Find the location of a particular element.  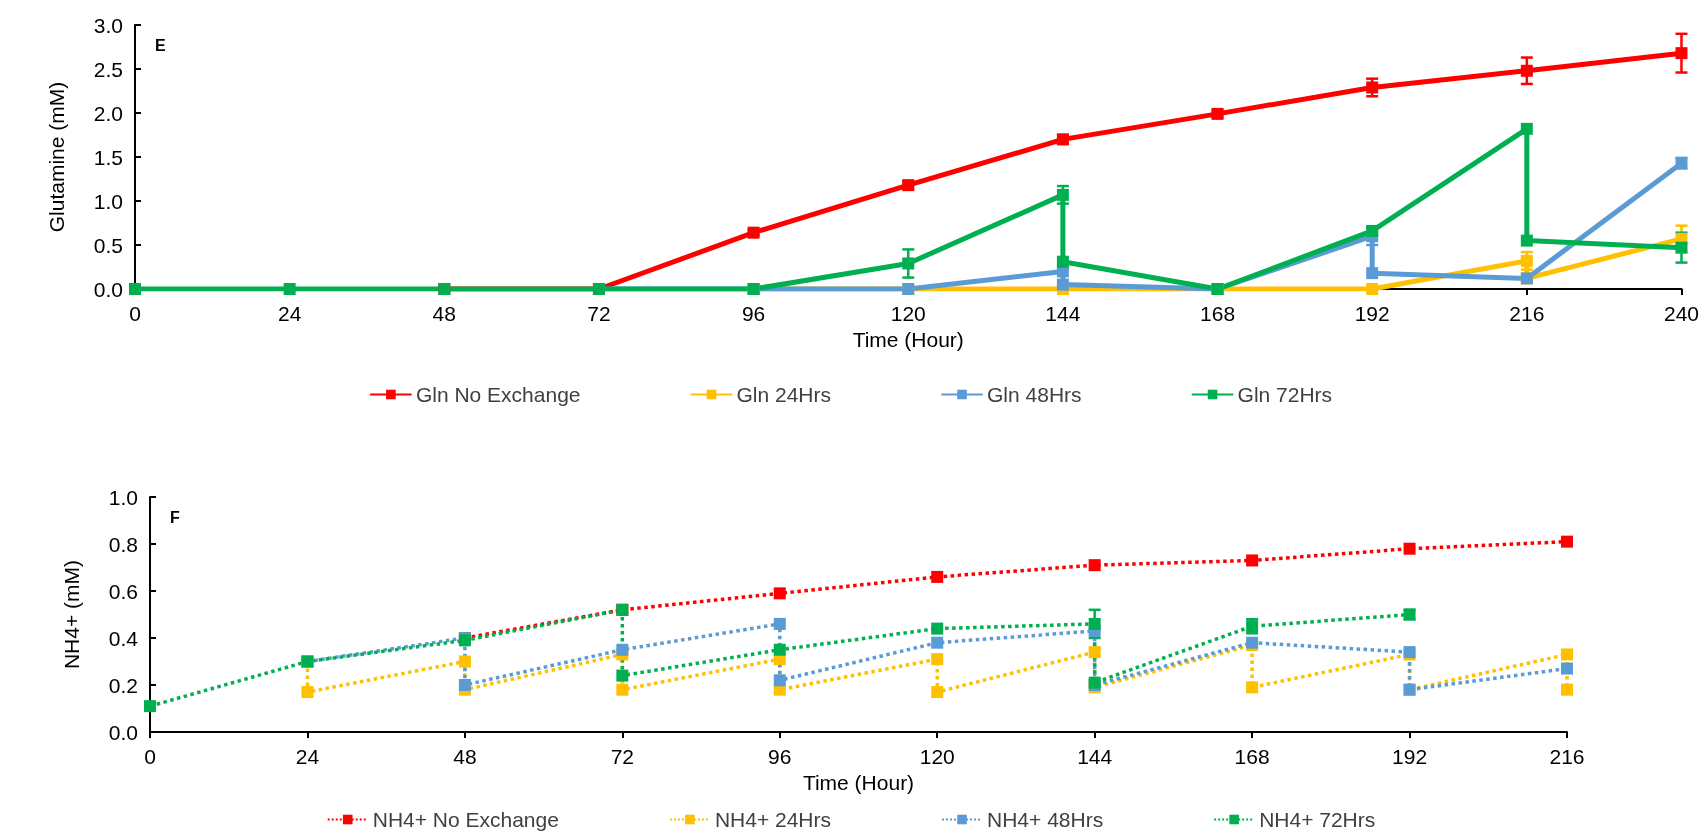

y-tick-label: 0.6 is located at coordinates (123, 591).